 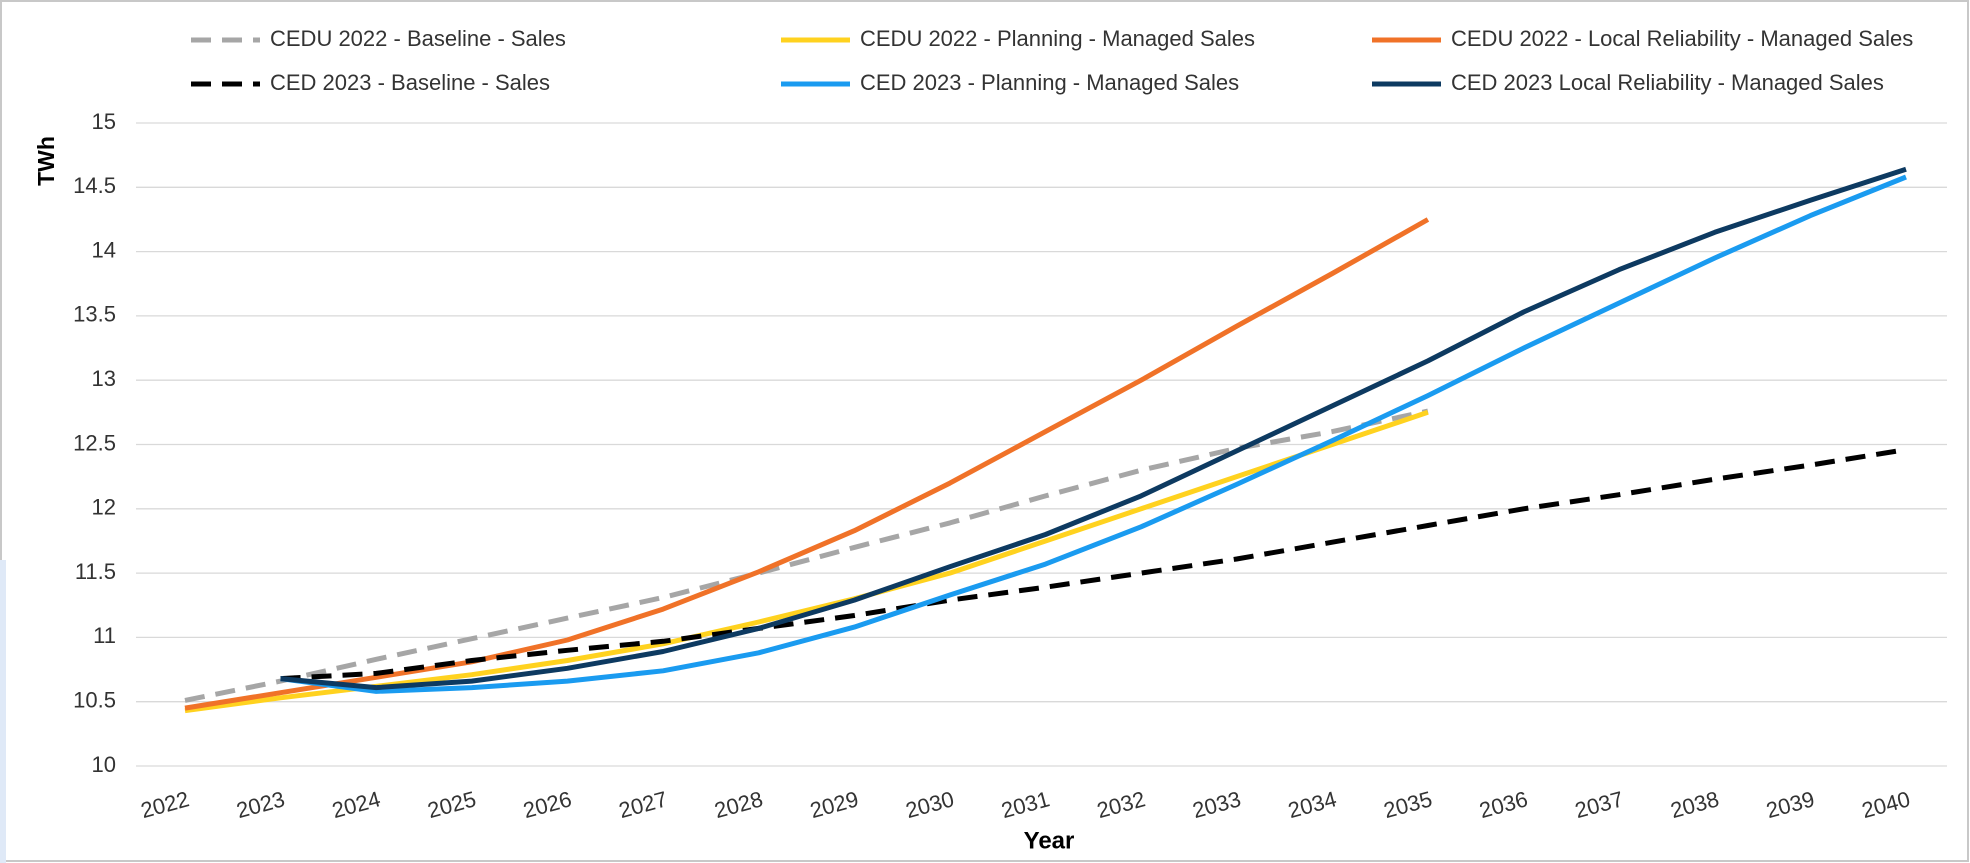 What do you see at coordinates (1057, 38) in the screenshot?
I see `legend-label: CEDU 2022 - Planning - Managed Sales` at bounding box center [1057, 38].